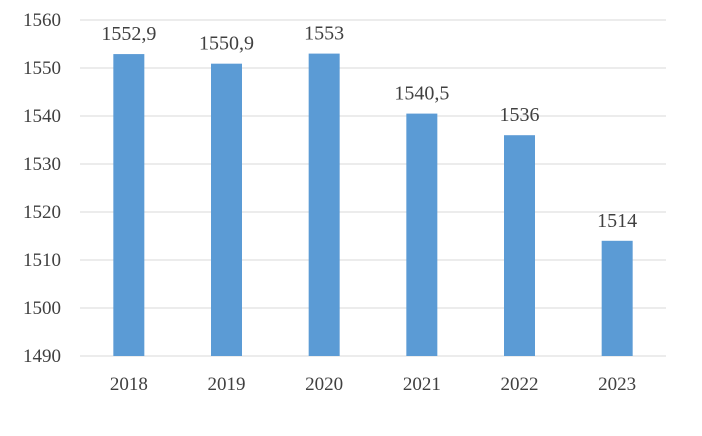  What do you see at coordinates (42, 116) in the screenshot?
I see `y-tick-label: 1540` at bounding box center [42, 116].